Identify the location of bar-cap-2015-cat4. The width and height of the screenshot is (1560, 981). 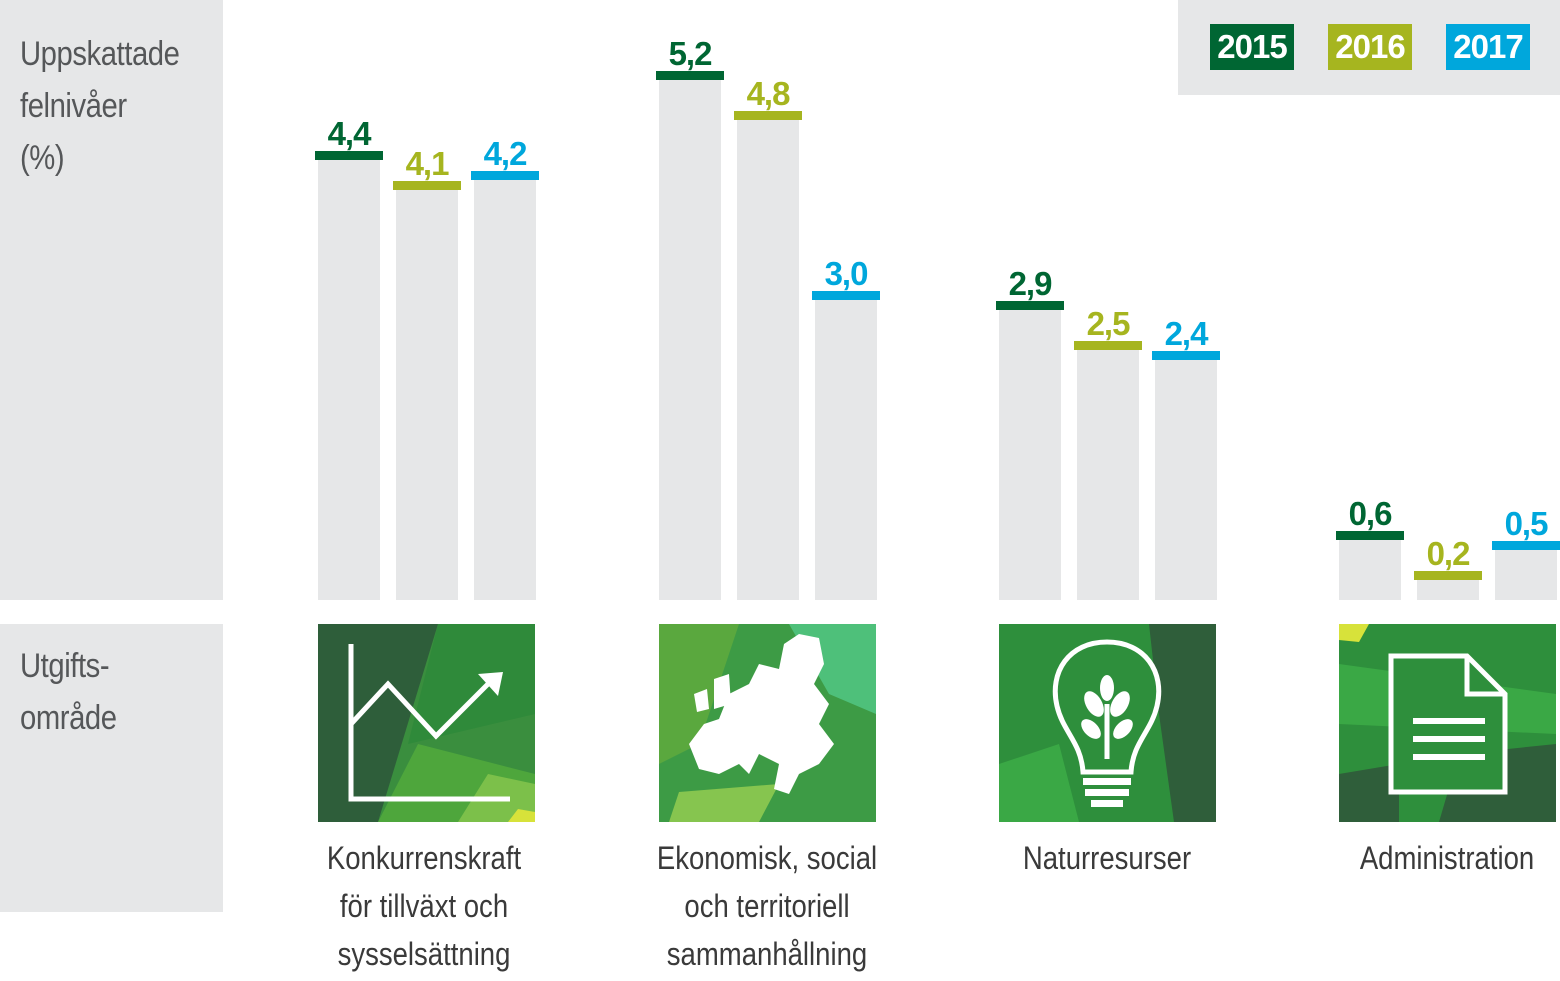
(1370, 535).